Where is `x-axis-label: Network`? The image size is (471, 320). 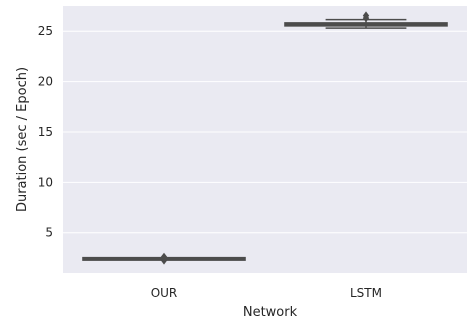
x-axis-label: Network is located at coordinates (270, 312).